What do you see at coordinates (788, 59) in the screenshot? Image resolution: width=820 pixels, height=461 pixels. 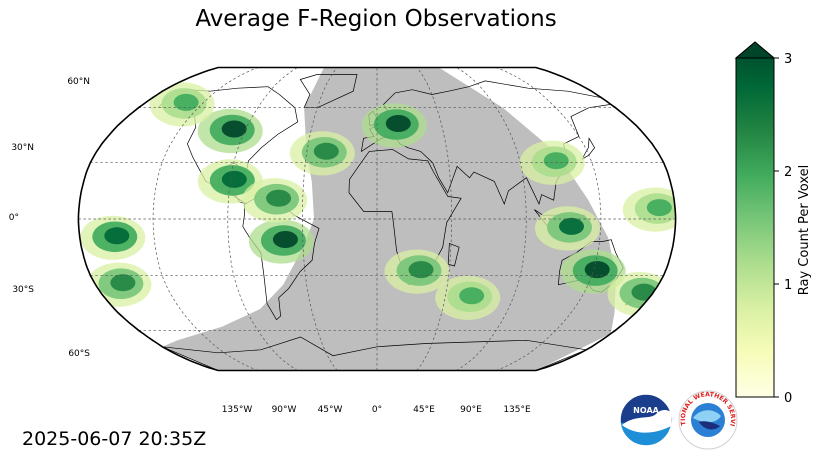 I see `colorbar-tick-label-3: 3` at bounding box center [788, 59].